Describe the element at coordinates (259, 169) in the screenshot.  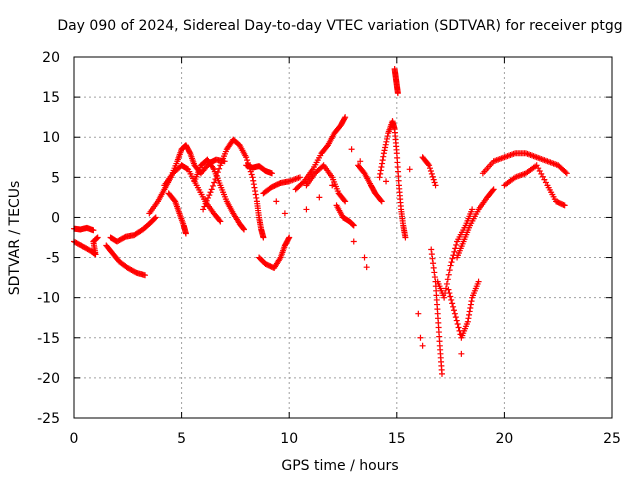
I see `series-arc-j` at that location.